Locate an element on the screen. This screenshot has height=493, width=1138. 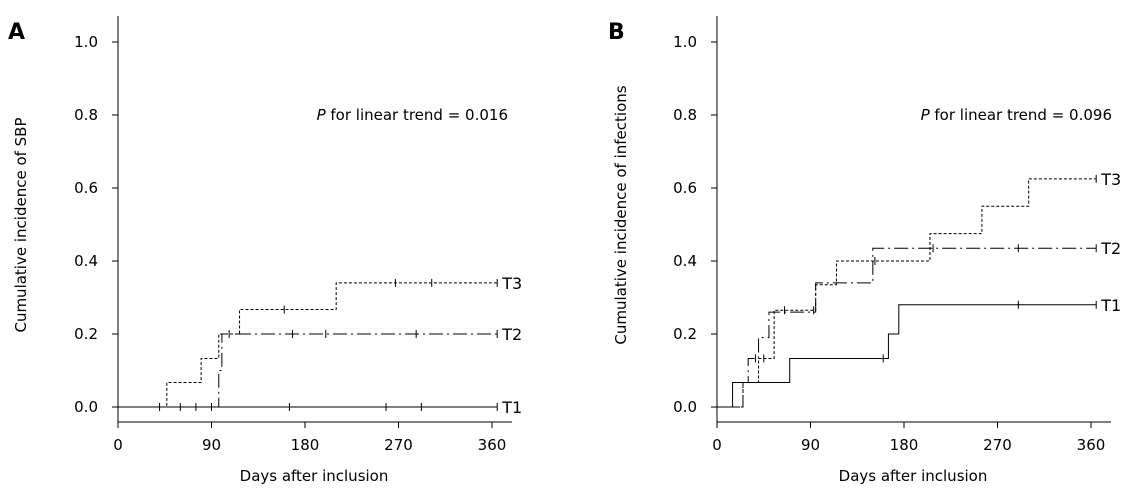
panel-b-x-tick-label: 180 is located at coordinates (904, 445).